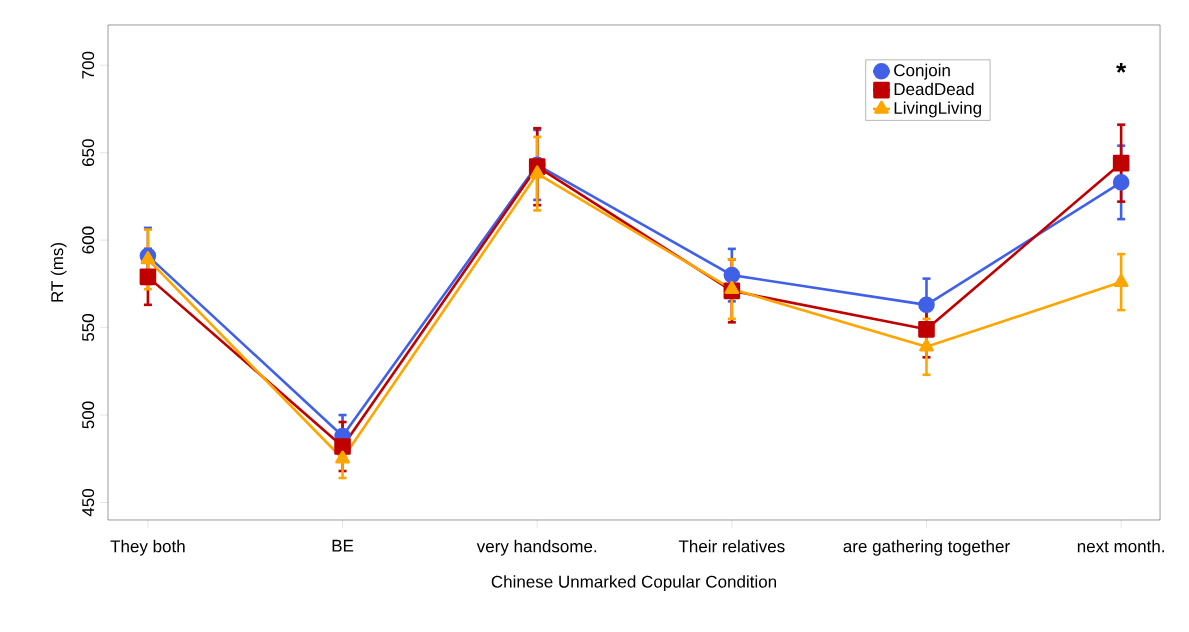 Image resolution: width=1189 pixels, height=632 pixels. What do you see at coordinates (1121, 68) in the screenshot?
I see `annotation: *` at bounding box center [1121, 68].